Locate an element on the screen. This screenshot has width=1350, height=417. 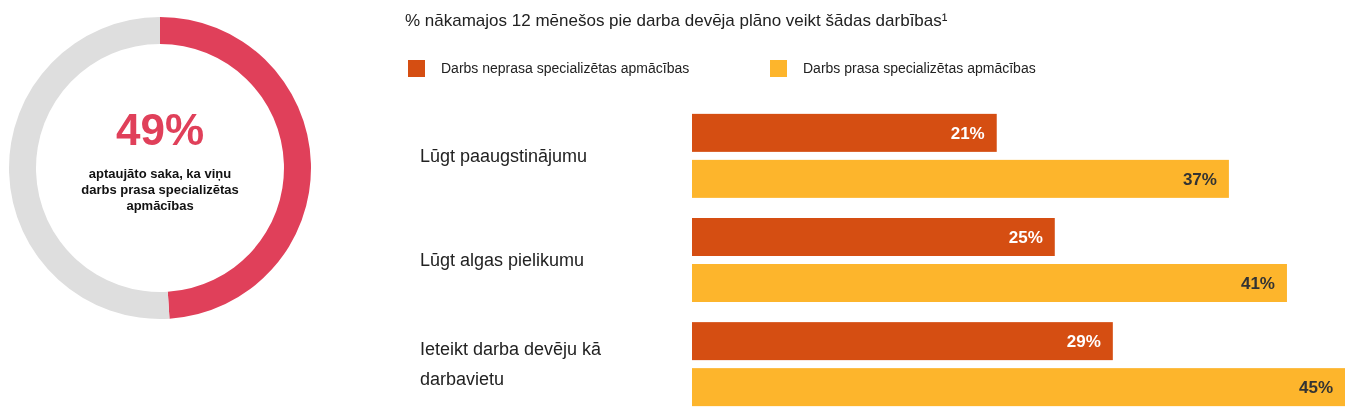
data-label: 29% is located at coordinates (1083, 342).